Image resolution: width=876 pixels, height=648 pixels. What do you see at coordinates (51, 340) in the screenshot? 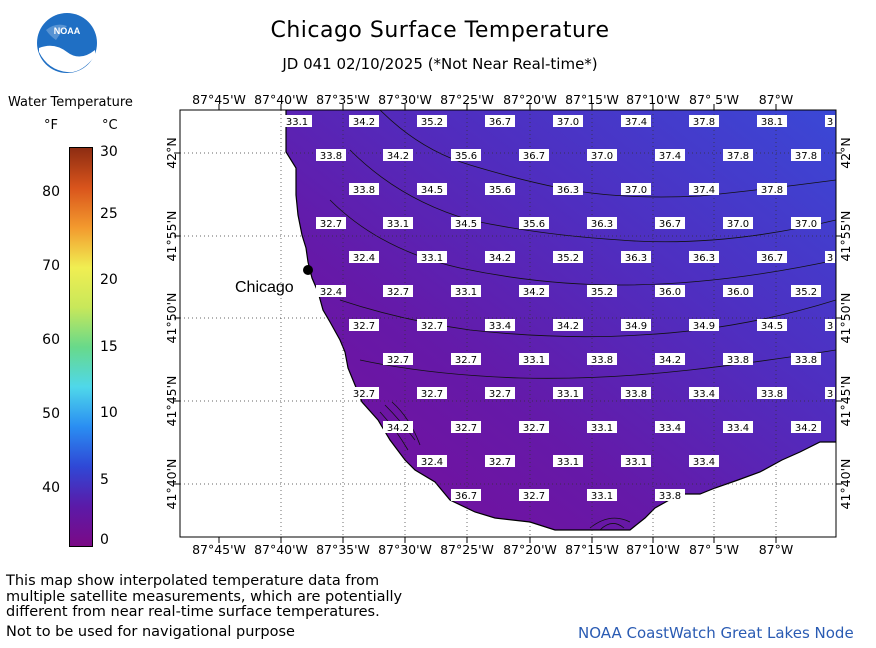
I see `f-tick: 60` at bounding box center [51, 340].